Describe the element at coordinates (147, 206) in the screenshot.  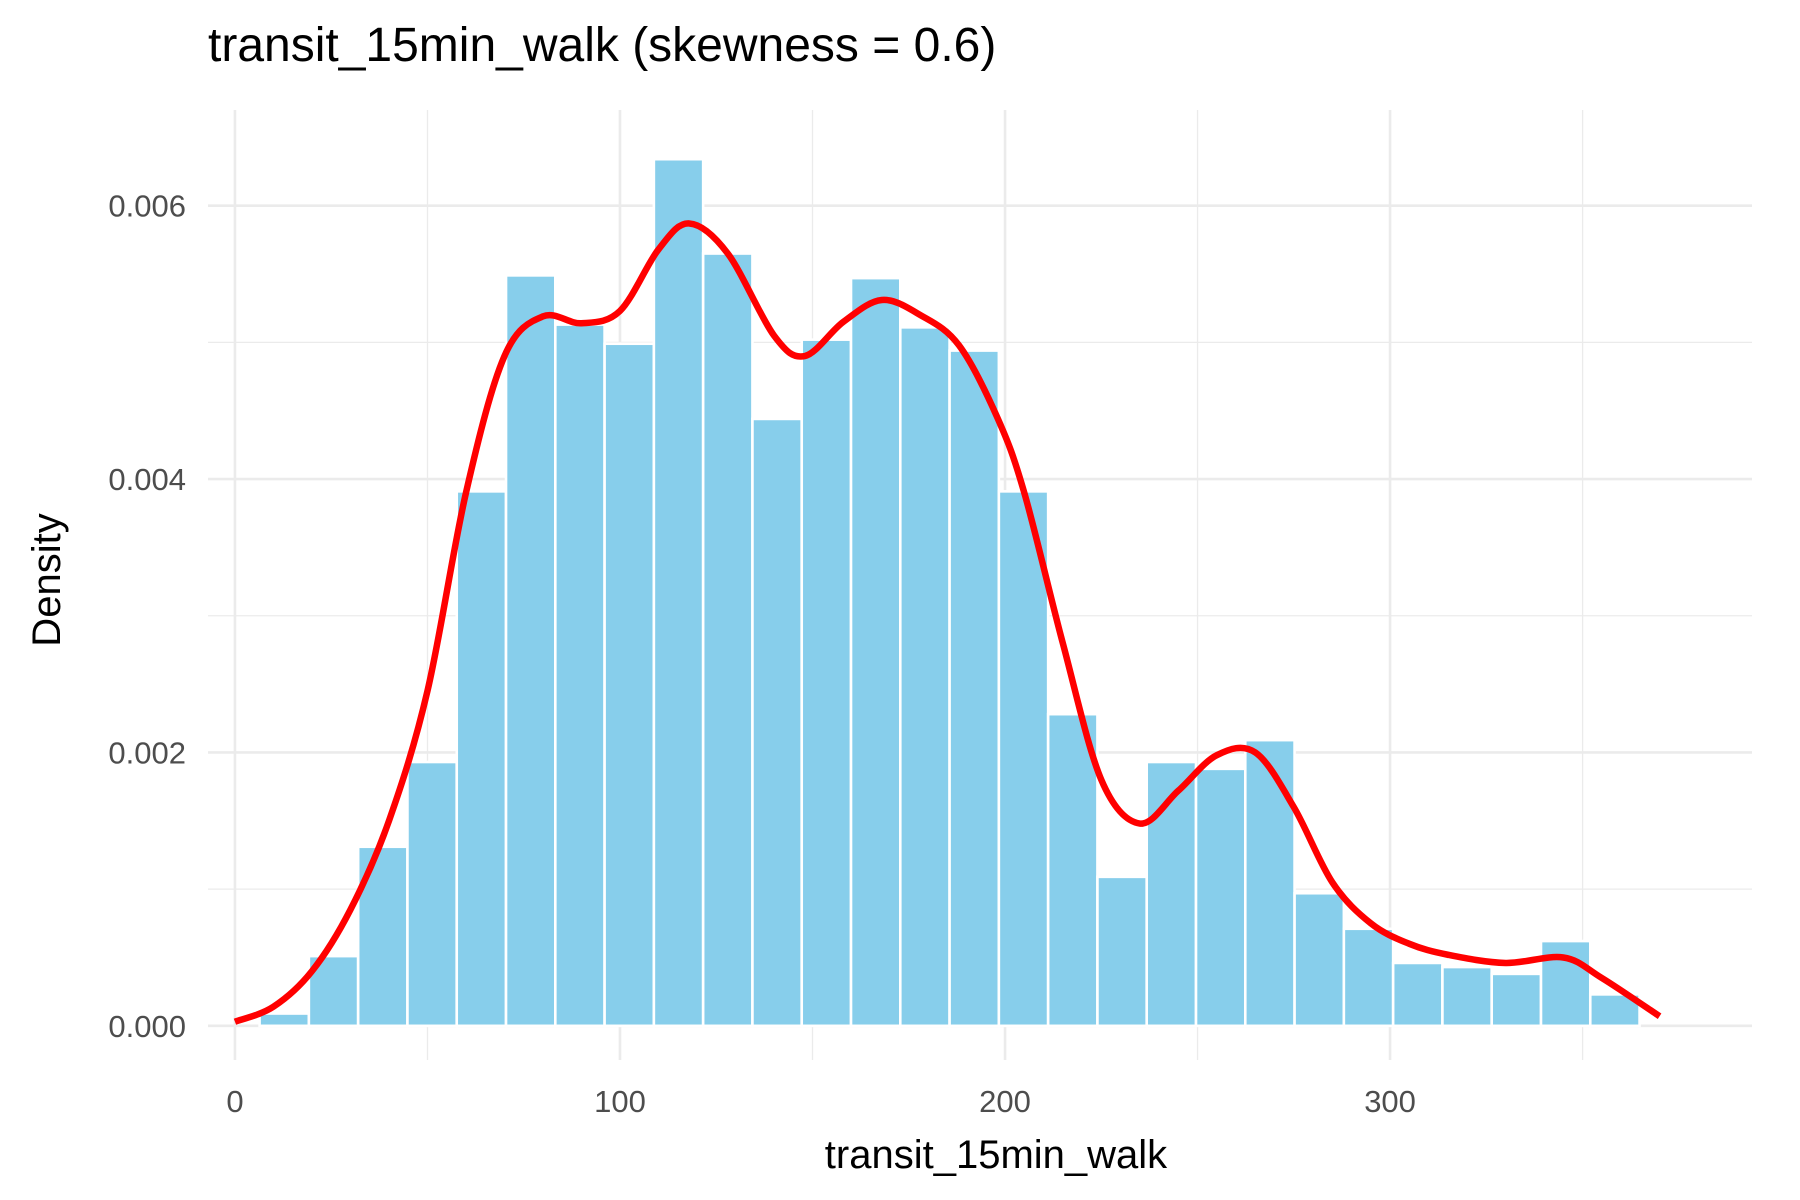
I see `y-tick-label: 0.006` at that location.